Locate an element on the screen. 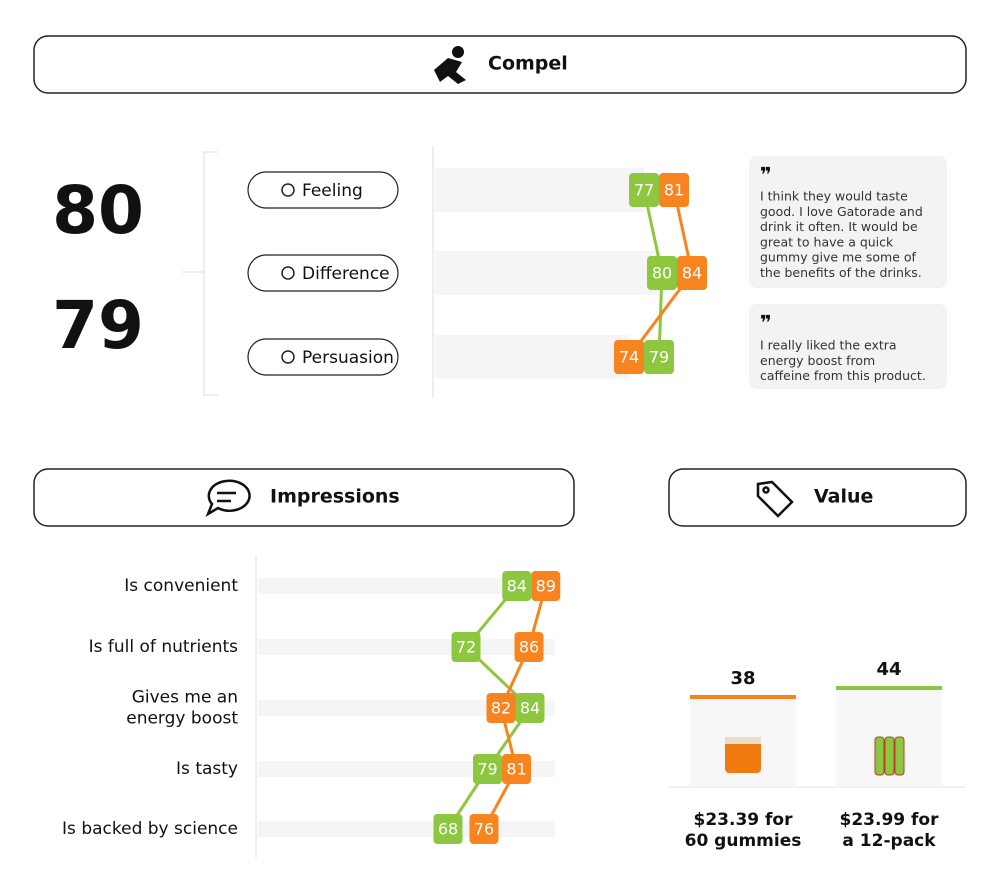 Image resolution: width=1000 pixels, height=891 pixels. value-label: 86 is located at coordinates (529, 647).